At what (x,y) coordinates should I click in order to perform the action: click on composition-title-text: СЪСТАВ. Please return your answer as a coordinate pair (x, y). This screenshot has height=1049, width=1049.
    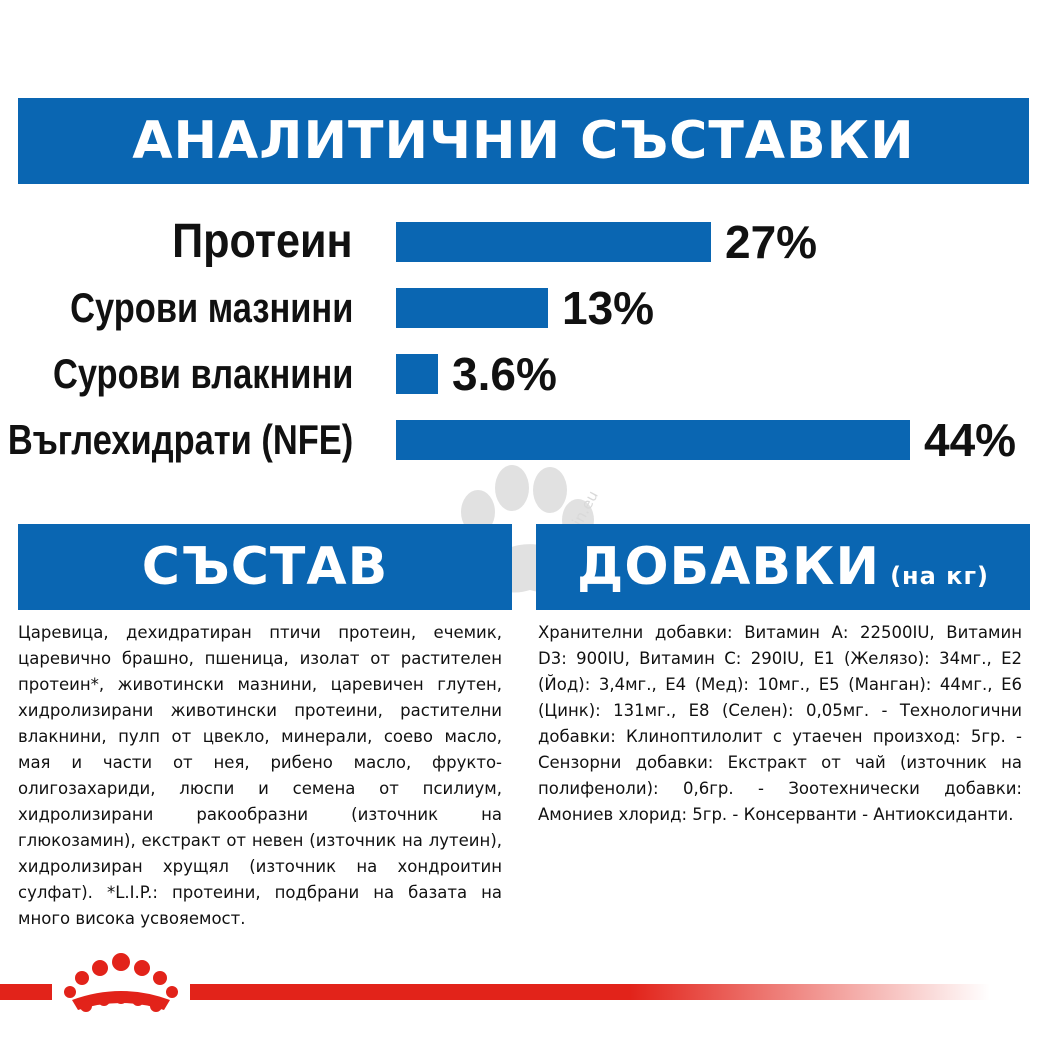
    Looking at the image, I should click on (265, 567).